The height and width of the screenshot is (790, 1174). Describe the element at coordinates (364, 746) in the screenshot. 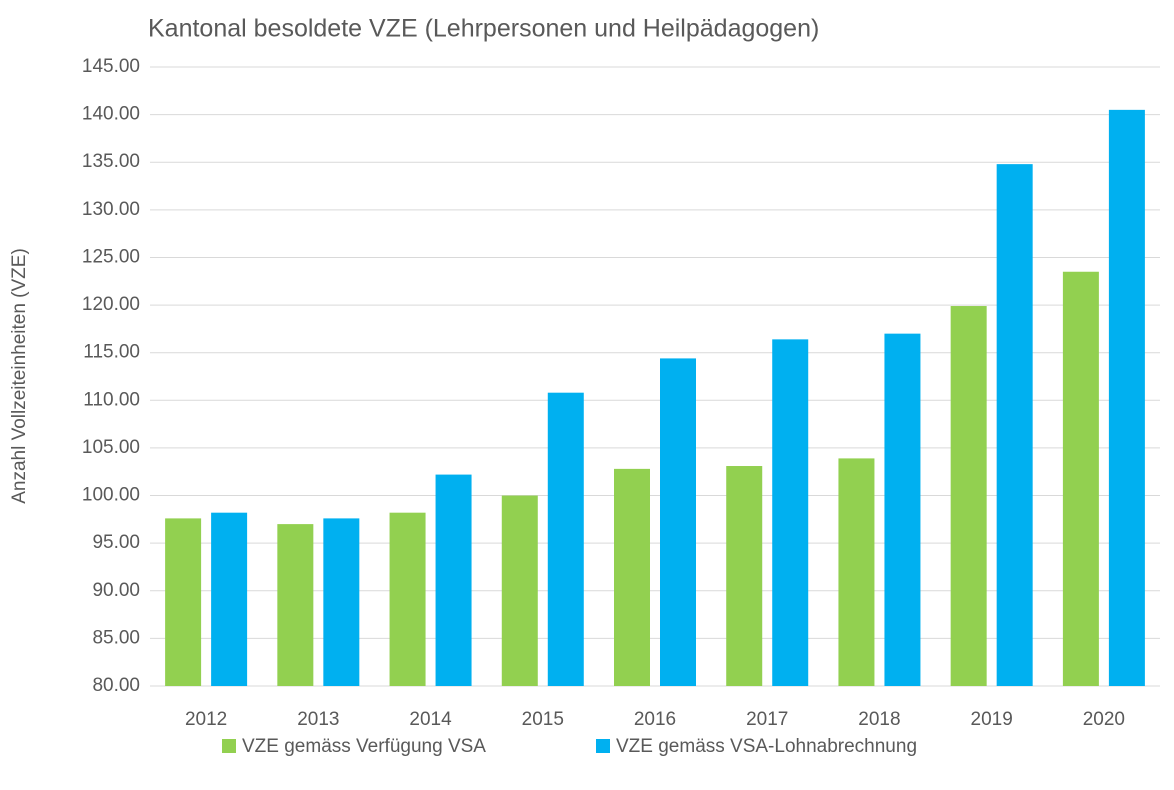

I see `legend-label: VZE gemäss Verfügung VSA` at that location.